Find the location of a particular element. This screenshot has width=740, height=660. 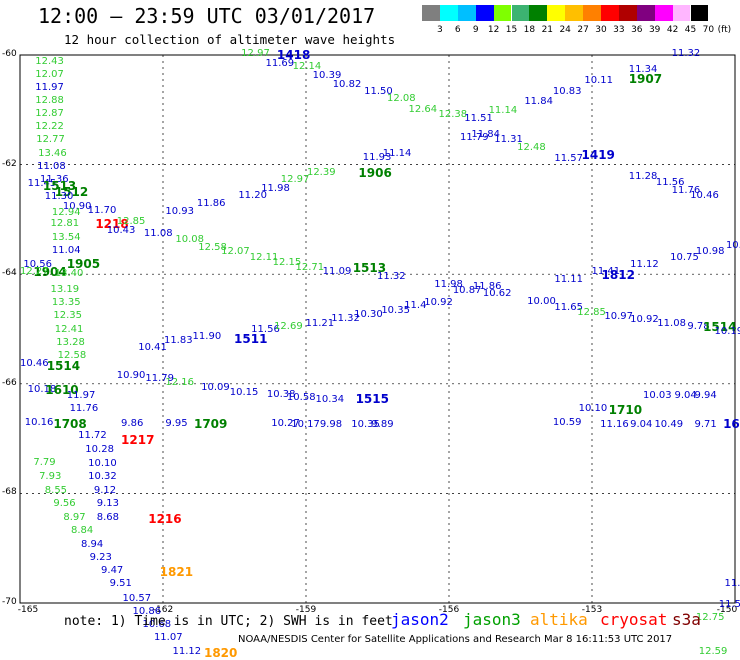

swh-value-label: 7.79 is located at coordinates (44, 463).